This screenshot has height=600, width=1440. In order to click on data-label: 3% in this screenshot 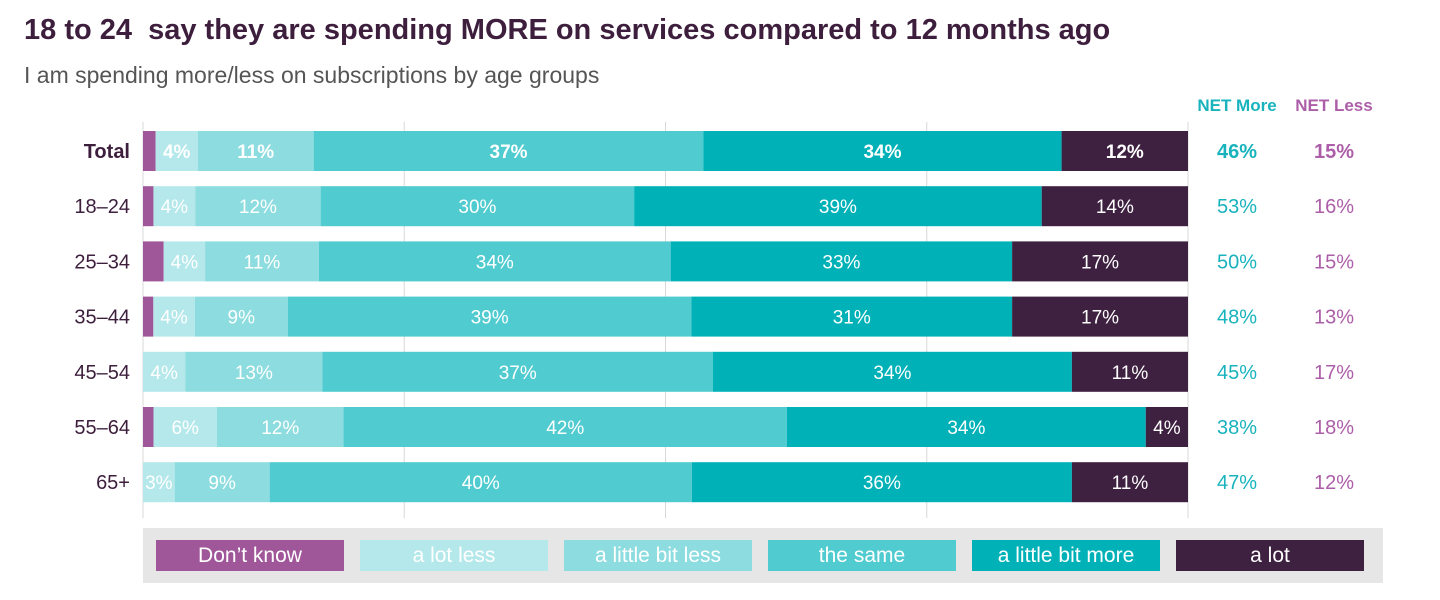, I will do `click(159, 483)`.